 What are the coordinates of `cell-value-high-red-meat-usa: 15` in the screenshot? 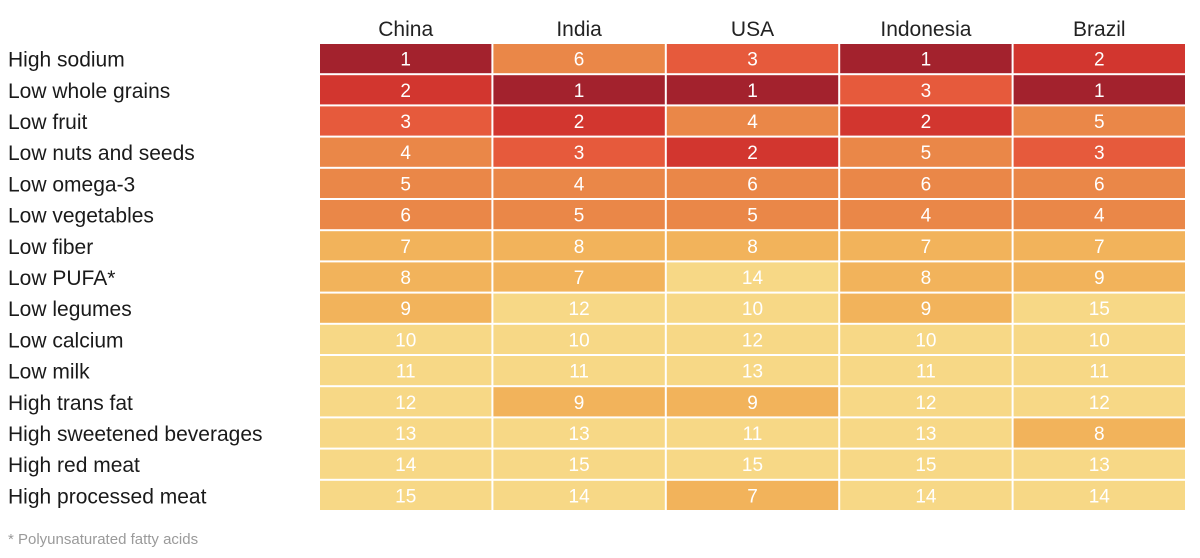 It's located at (752, 465).